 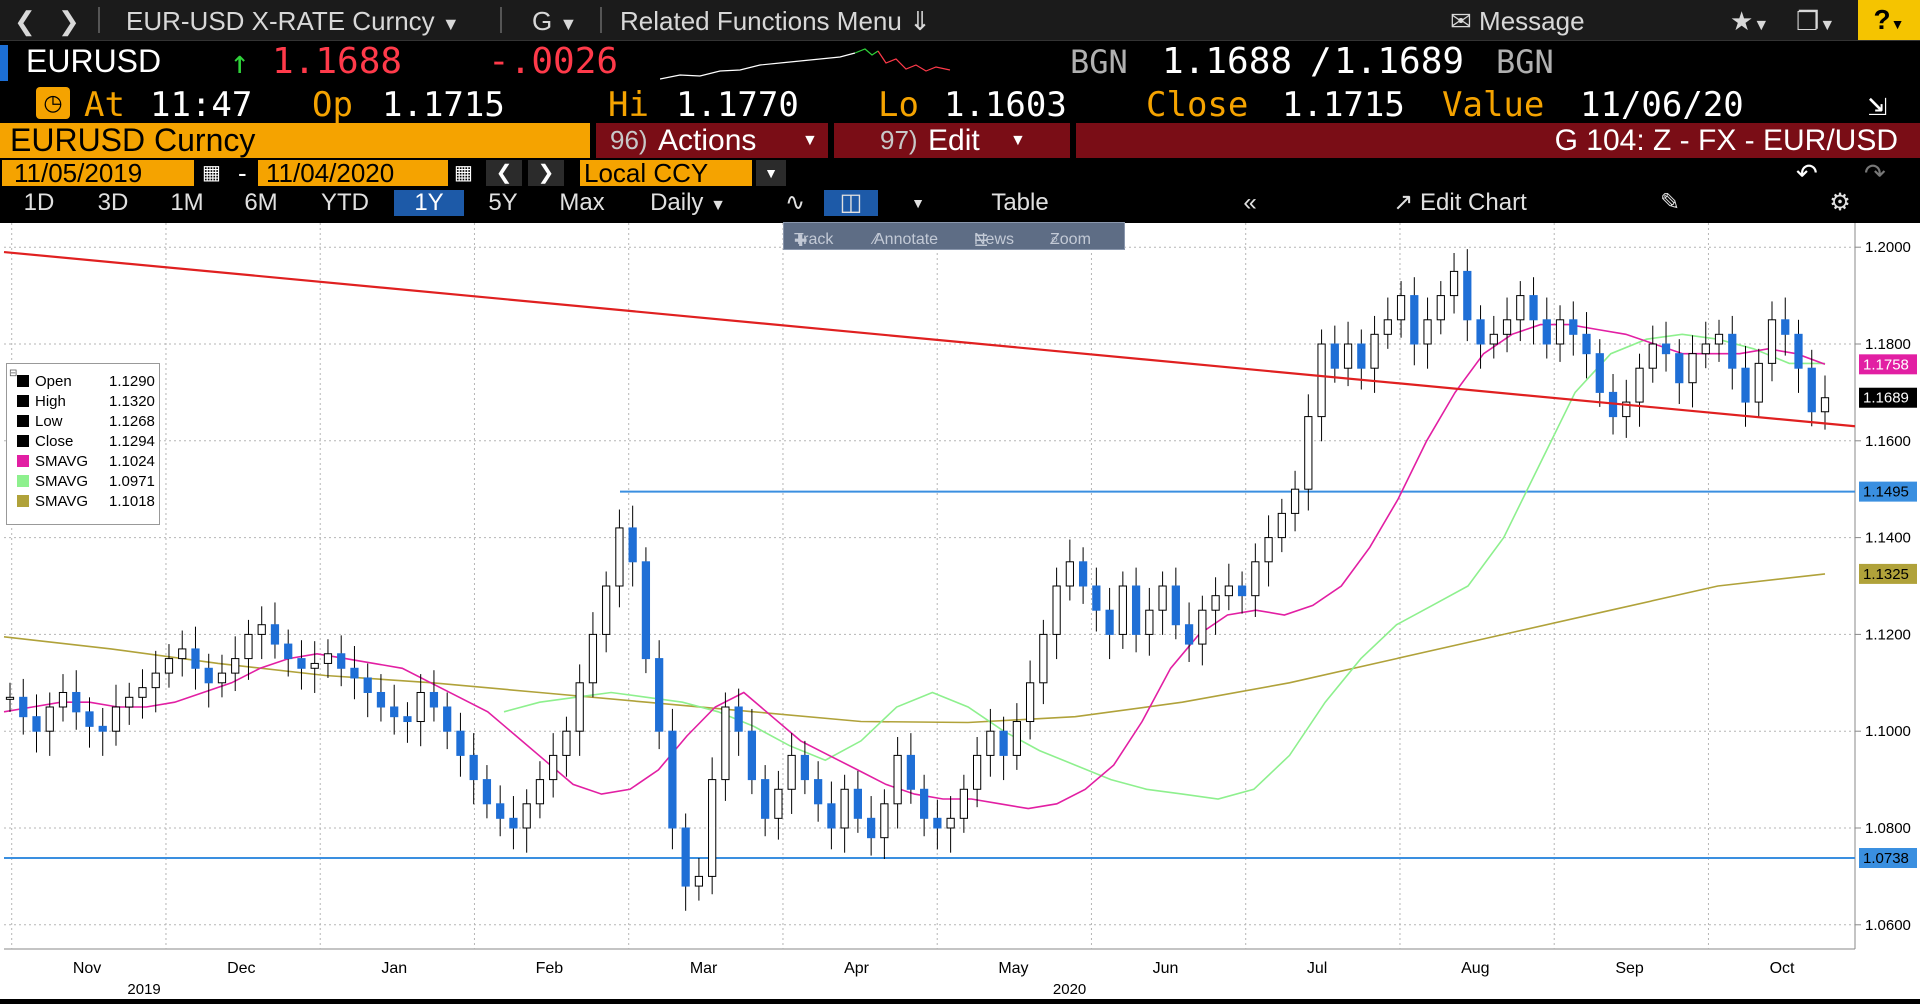 What do you see at coordinates (1815, 21) in the screenshot?
I see `window-button: ❐▼` at bounding box center [1815, 21].